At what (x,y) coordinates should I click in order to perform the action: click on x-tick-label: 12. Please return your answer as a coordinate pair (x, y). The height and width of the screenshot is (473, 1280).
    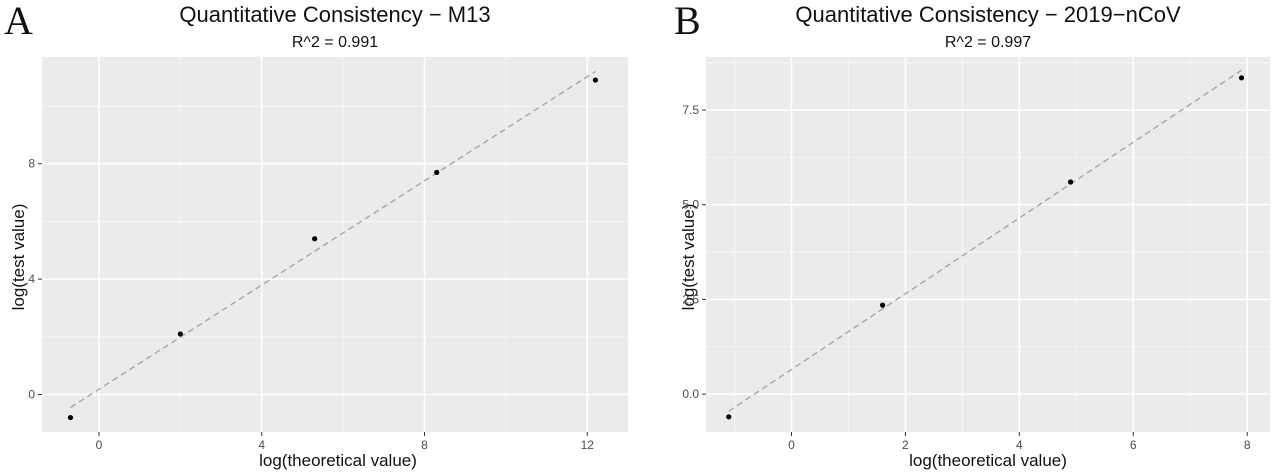
    Looking at the image, I should click on (588, 445).